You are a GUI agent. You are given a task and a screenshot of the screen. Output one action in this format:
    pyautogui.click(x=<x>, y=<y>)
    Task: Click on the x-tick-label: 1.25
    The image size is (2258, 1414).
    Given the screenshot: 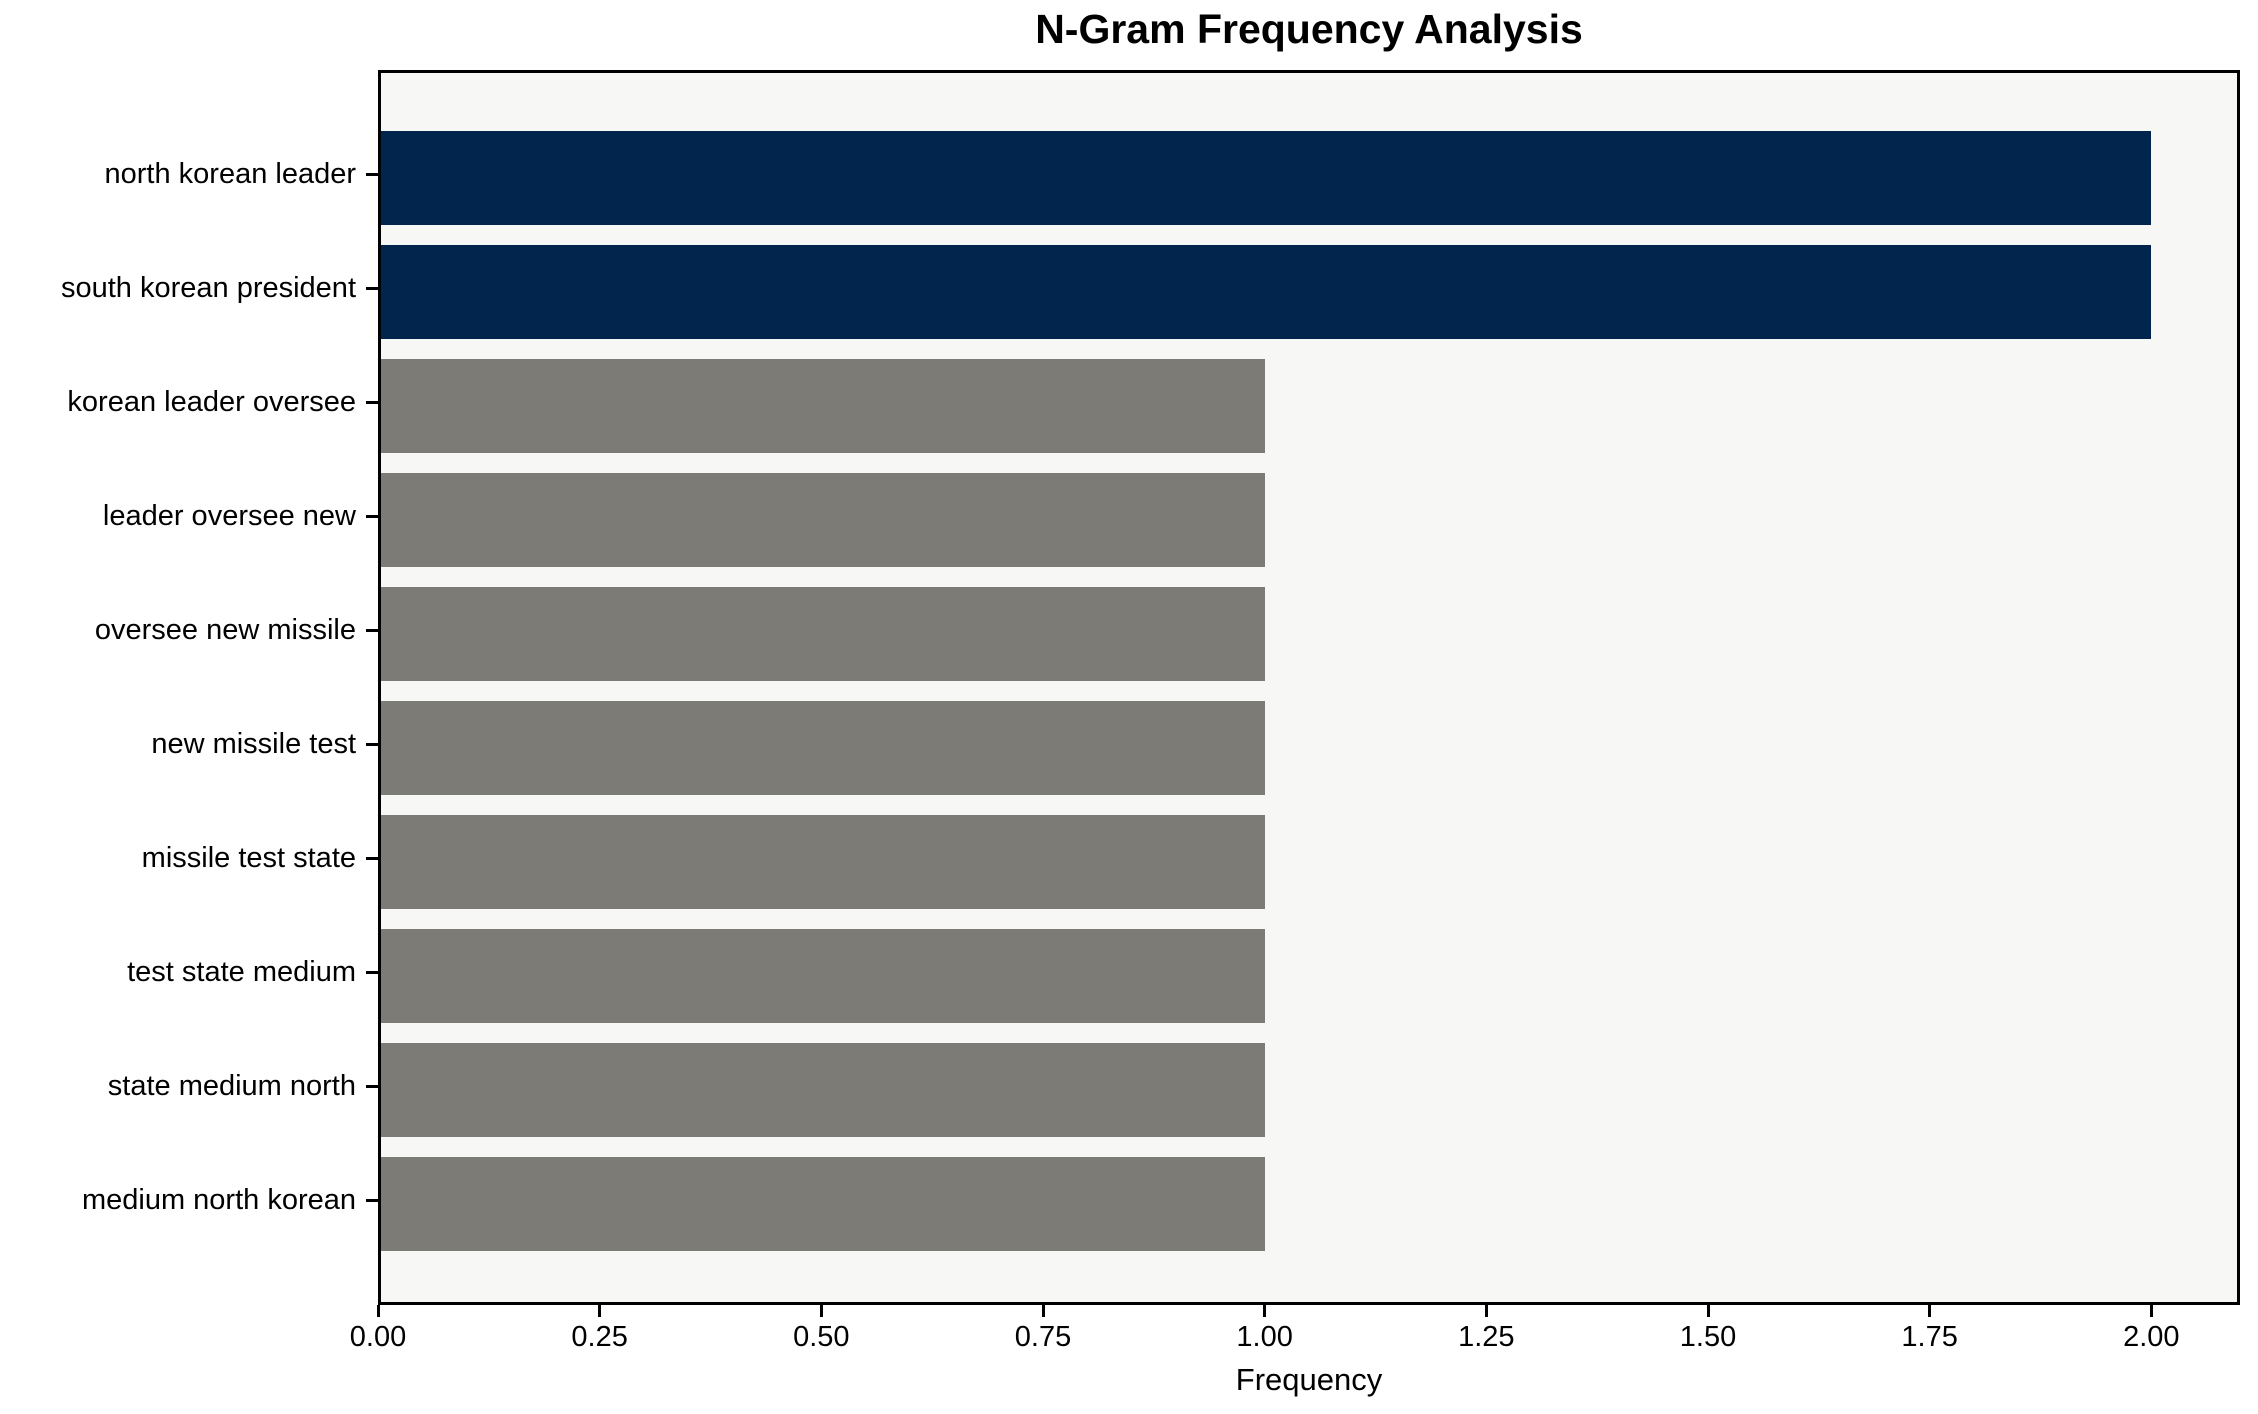 What is the action you would take?
    pyautogui.click(x=1486, y=1337)
    